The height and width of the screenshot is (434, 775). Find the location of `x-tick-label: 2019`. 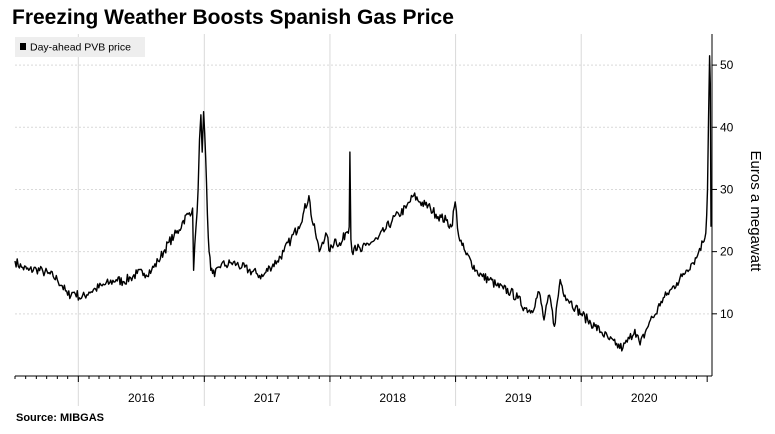

x-tick-label: 2019 is located at coordinates (518, 398).